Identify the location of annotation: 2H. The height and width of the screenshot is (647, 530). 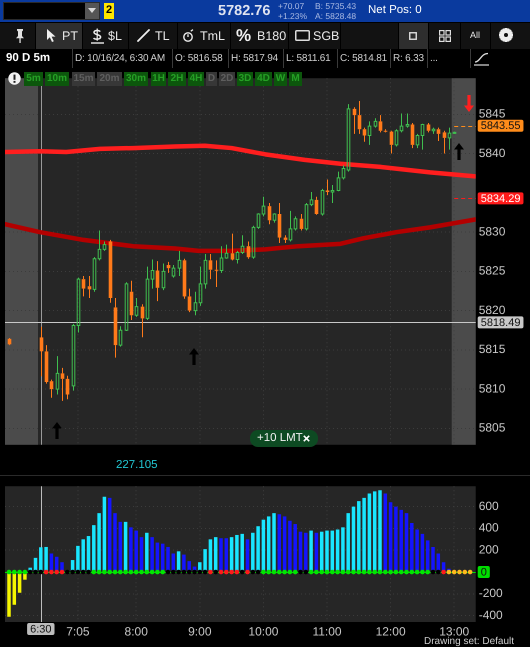
(177, 79).